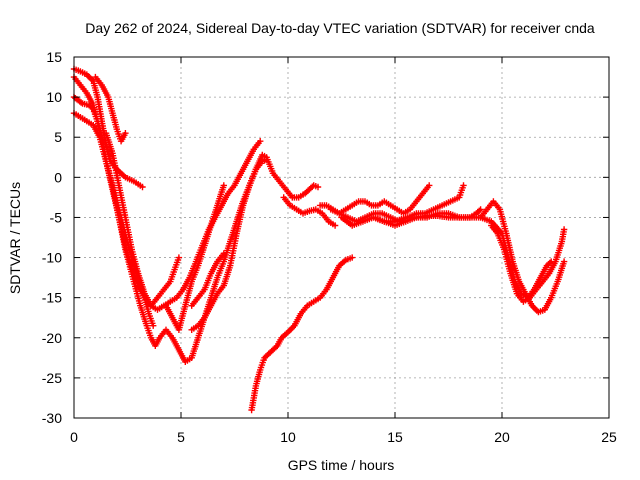 Image resolution: width=640 pixels, height=480 pixels. What do you see at coordinates (52, 258) in the screenshot?
I see `y-tick-label: -10` at bounding box center [52, 258].